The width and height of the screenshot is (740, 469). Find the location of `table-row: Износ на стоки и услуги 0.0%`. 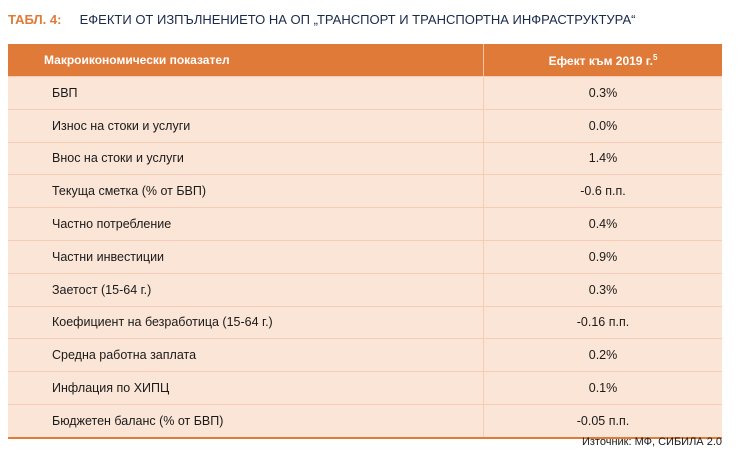

table-row: Износ на стоки и услуги 0.0% is located at coordinates (365, 125).